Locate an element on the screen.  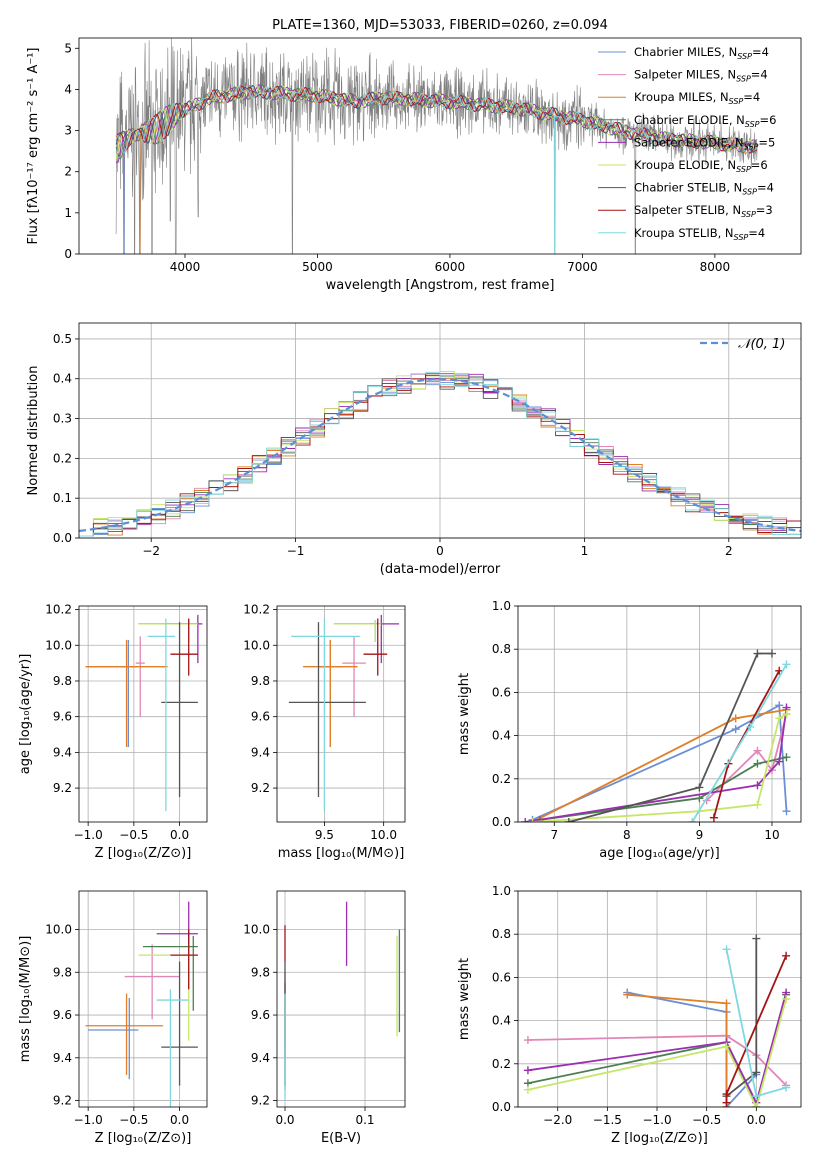
model-kroupa-miles is located at coordinates (436, 120).